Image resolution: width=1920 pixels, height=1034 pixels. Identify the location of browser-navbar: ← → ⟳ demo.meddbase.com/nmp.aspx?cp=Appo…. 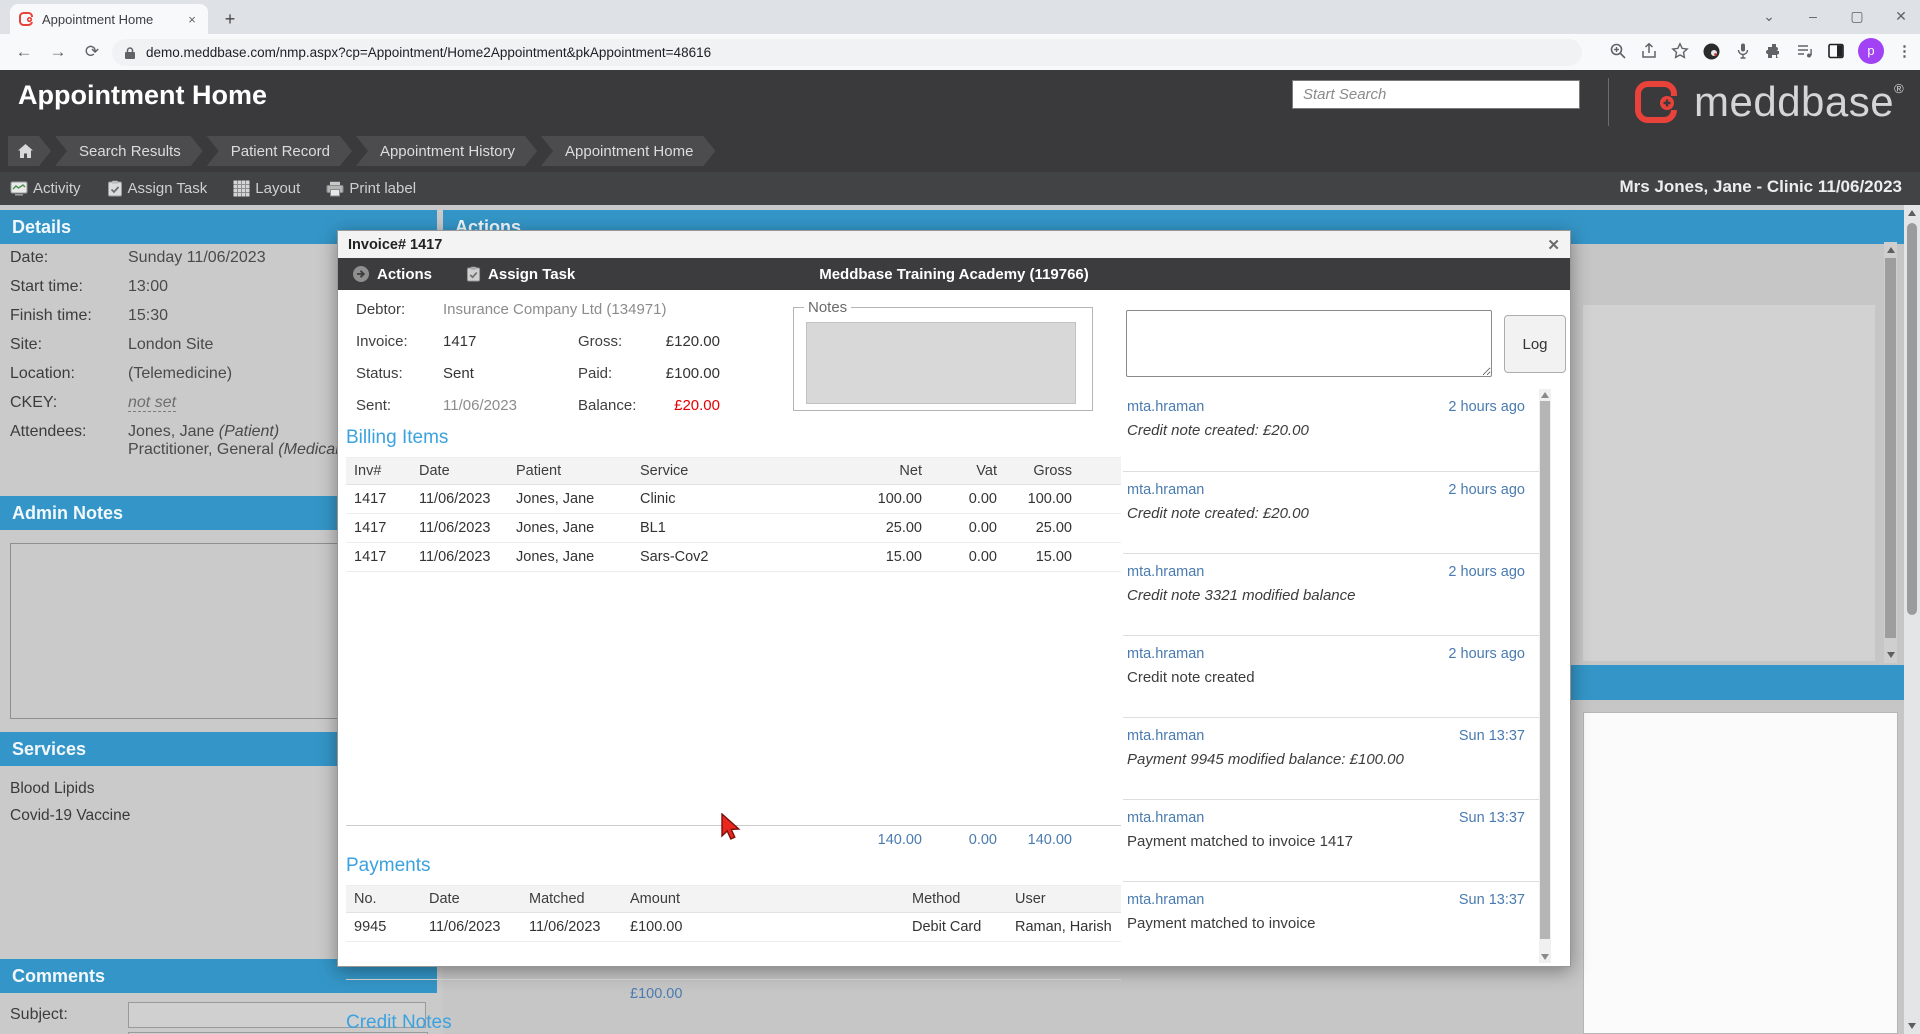
(960, 52).